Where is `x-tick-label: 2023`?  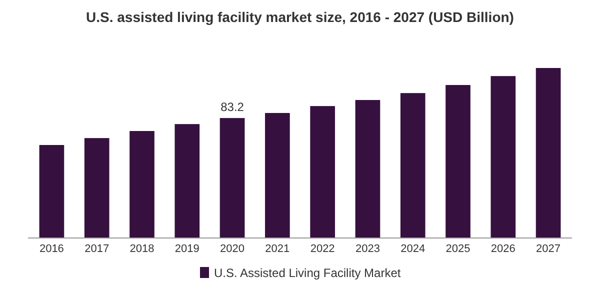 x-tick-label: 2023 is located at coordinates (367, 249).